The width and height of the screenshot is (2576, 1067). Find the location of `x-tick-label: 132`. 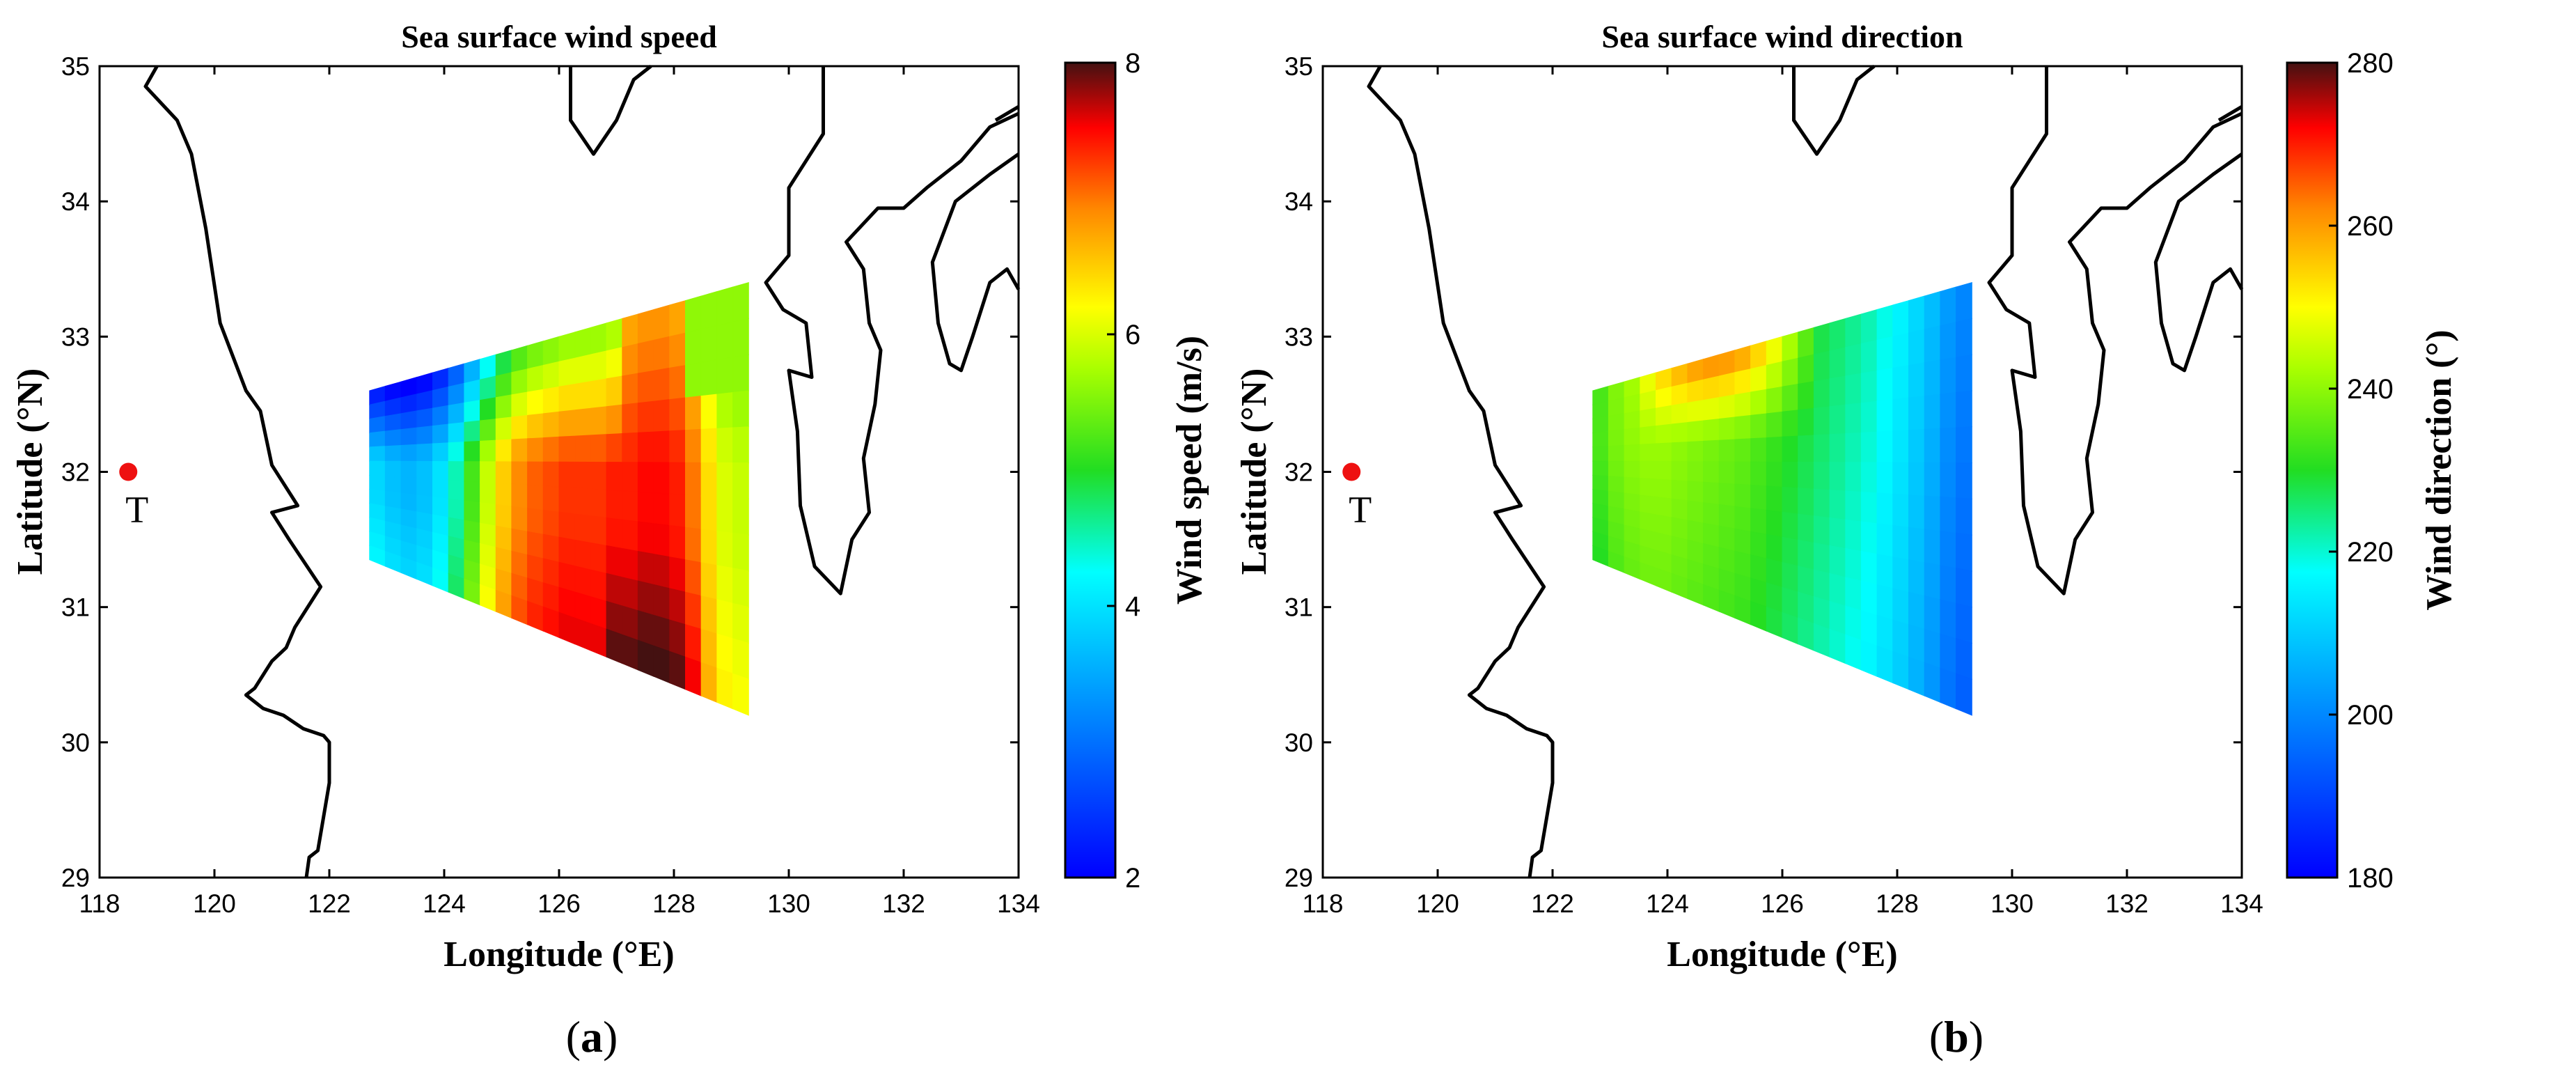

x-tick-label: 132 is located at coordinates (903, 903).